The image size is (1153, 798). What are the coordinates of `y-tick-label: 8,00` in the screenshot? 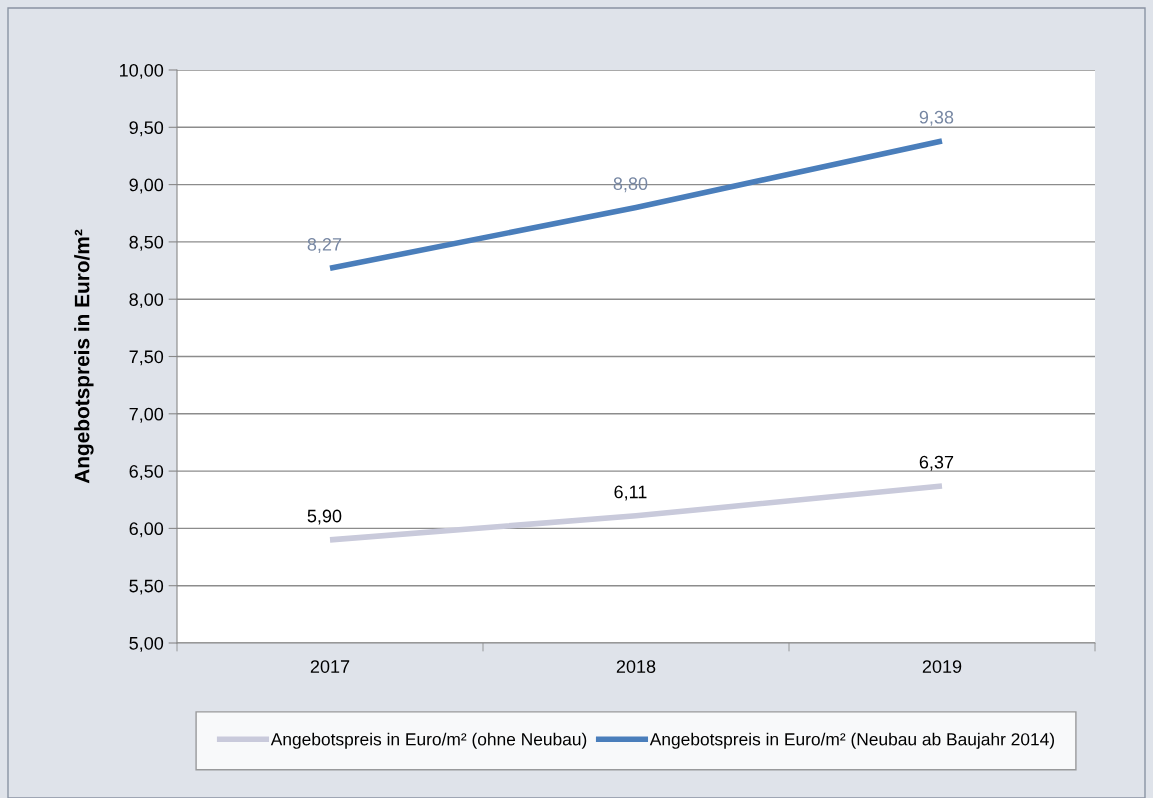 It's located at (146, 301).